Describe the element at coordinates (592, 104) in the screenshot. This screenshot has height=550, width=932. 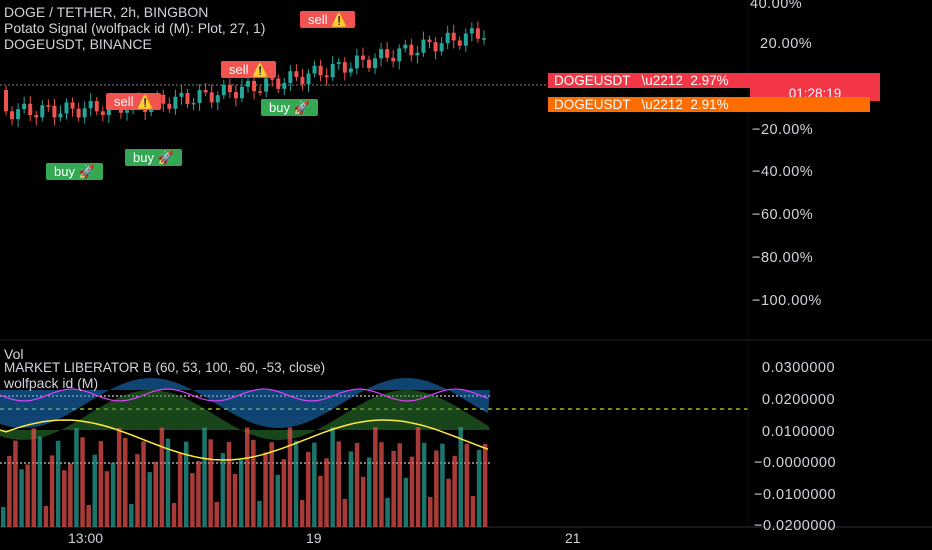
I see `secondary-tag-symbol: DOGEUSDT` at that location.